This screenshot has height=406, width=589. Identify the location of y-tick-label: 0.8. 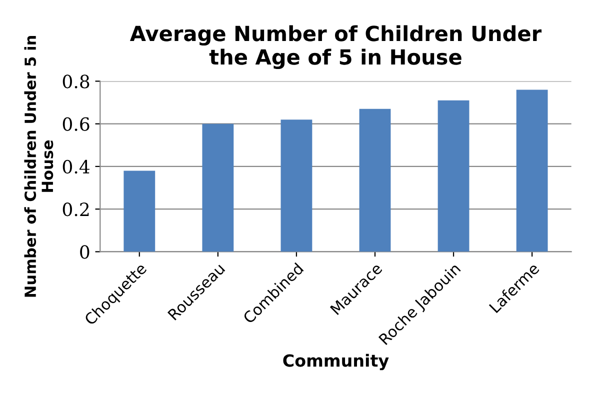
(76, 81).